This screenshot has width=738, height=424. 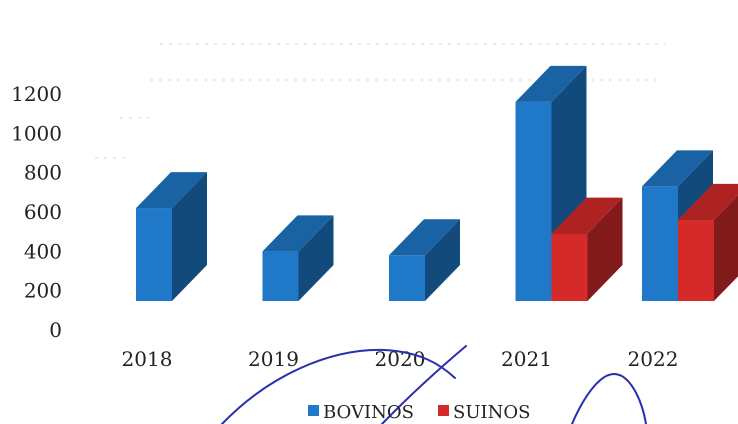 I want to click on bar-suinos-2021, so click(x=587, y=249).